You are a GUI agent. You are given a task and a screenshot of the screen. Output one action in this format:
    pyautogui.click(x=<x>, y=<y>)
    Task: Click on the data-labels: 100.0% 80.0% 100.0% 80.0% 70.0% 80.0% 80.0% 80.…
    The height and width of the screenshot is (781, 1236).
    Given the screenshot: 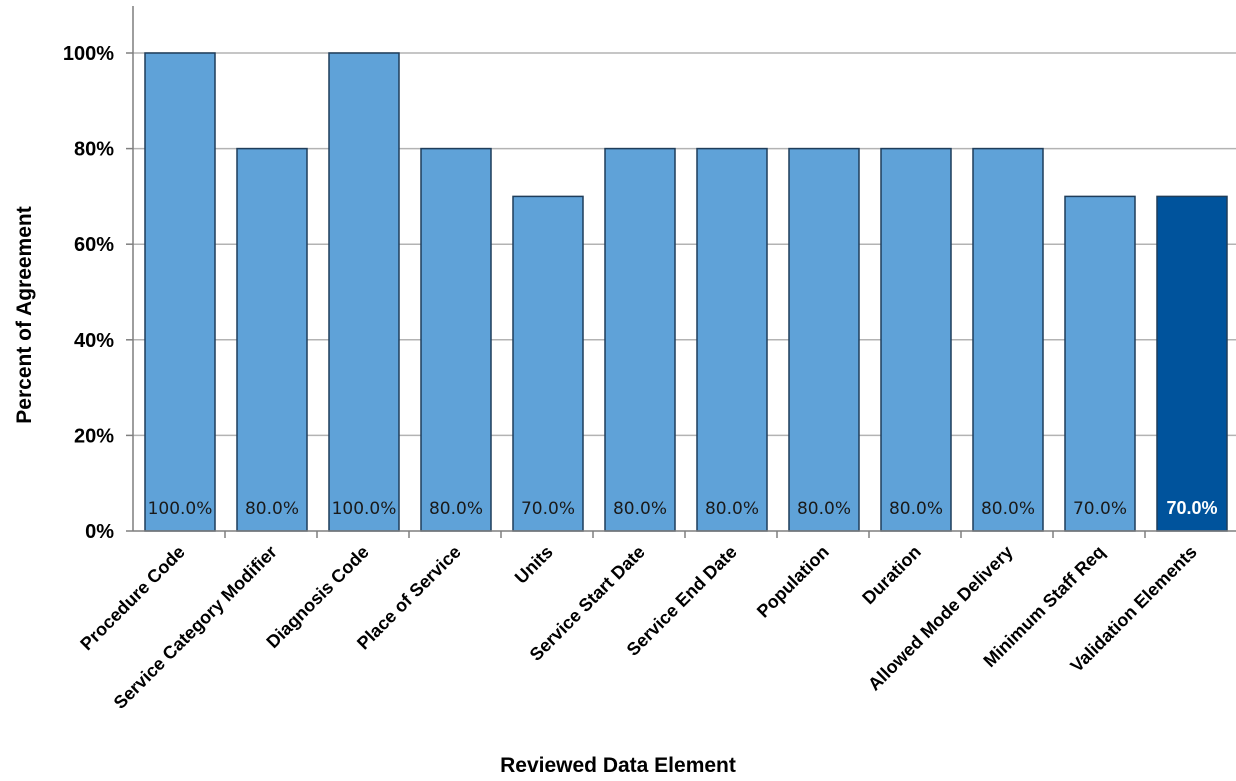 What is the action you would take?
    pyautogui.click(x=683, y=508)
    